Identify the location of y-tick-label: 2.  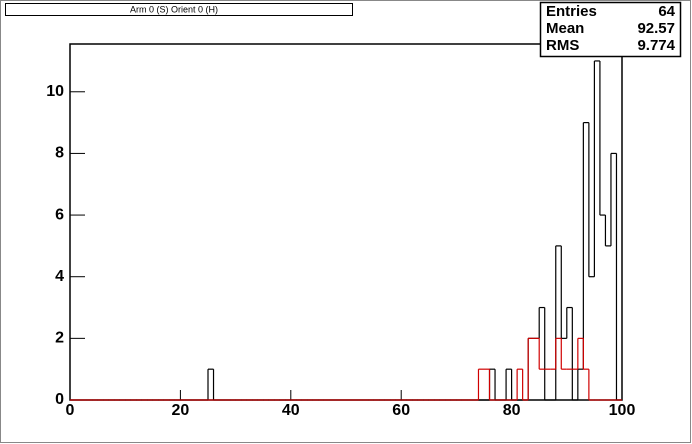
(59, 338).